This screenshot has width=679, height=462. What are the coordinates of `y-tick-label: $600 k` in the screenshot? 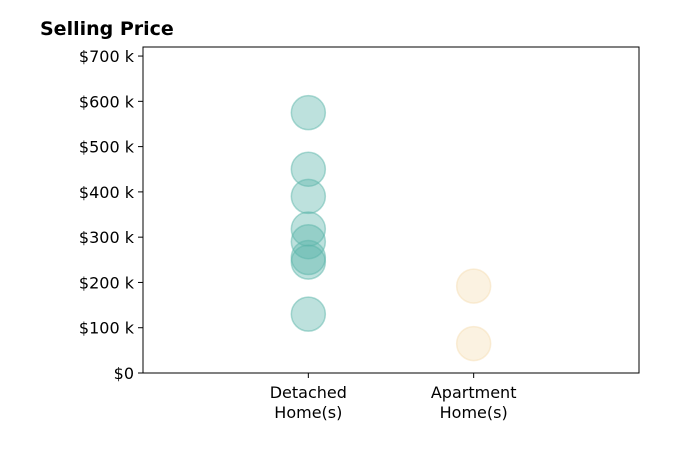 It's located at (107, 101).